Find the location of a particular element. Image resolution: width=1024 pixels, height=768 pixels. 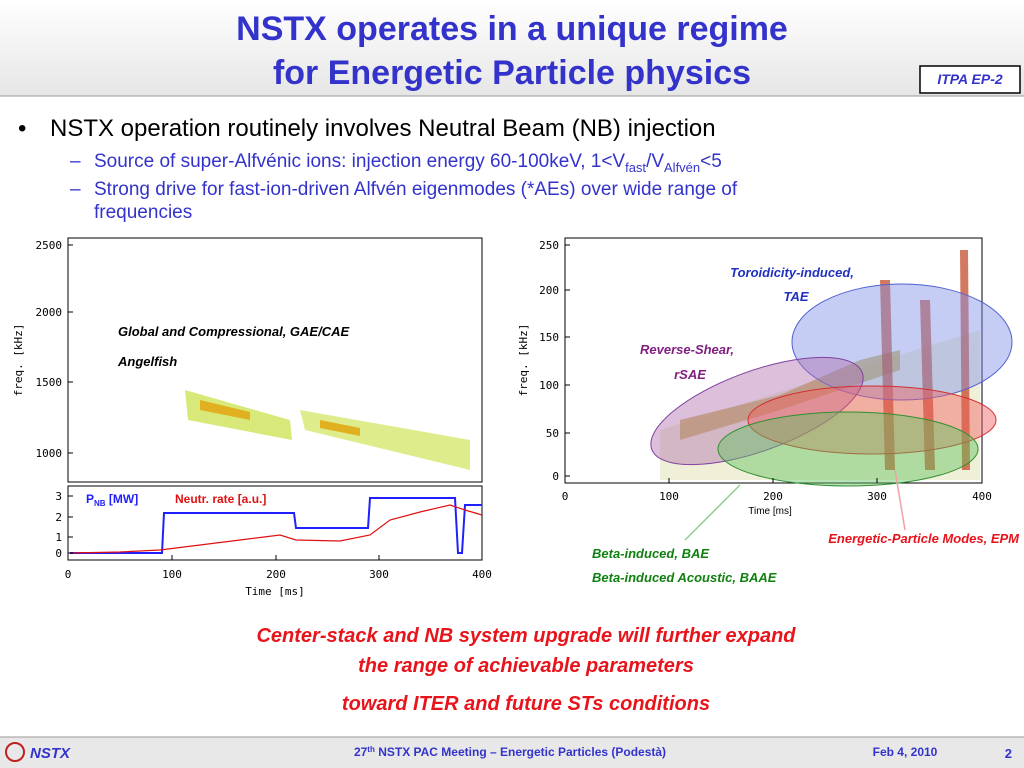

header-bg is located at coordinates (512, 48).